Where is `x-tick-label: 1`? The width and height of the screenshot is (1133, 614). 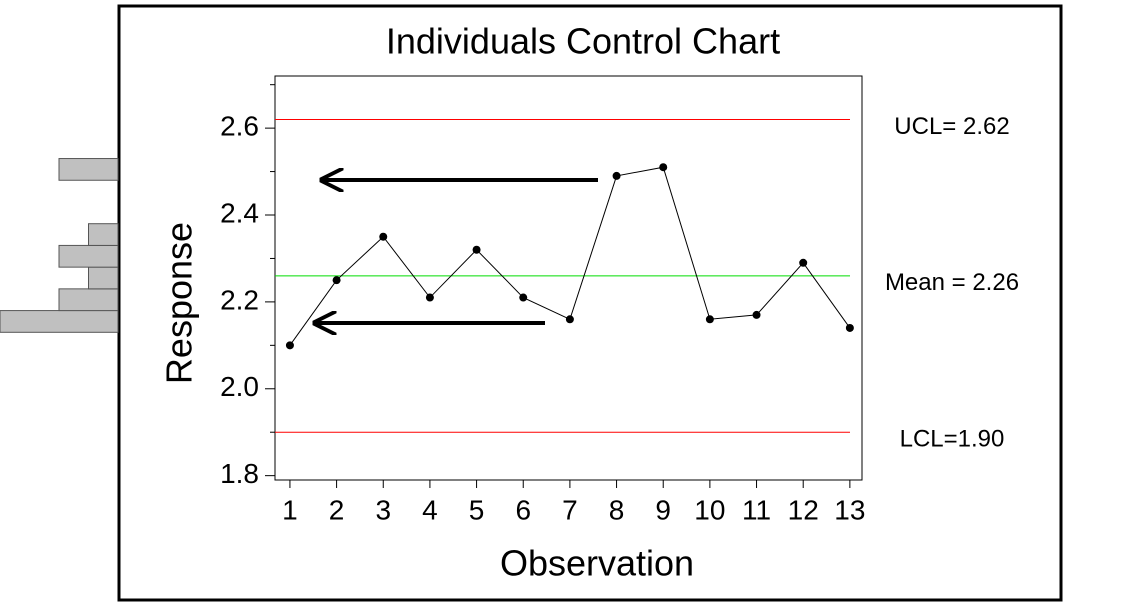 x-tick-label: 1 is located at coordinates (290, 509).